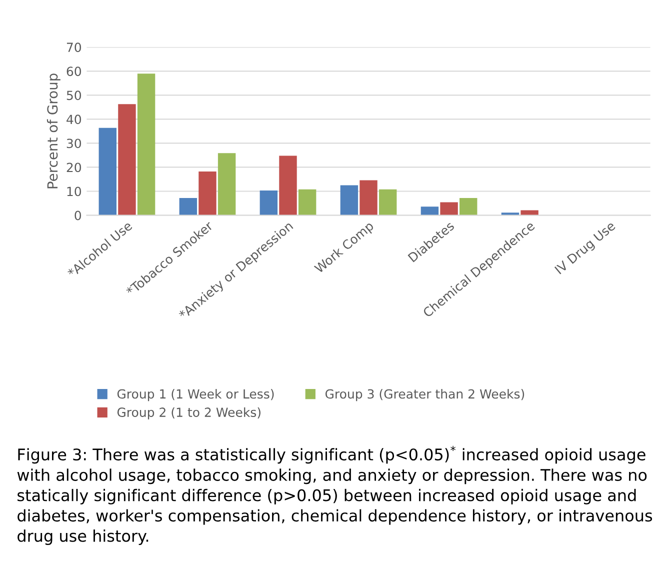  I want to click on y-tick-label: 50, so click(74, 95).